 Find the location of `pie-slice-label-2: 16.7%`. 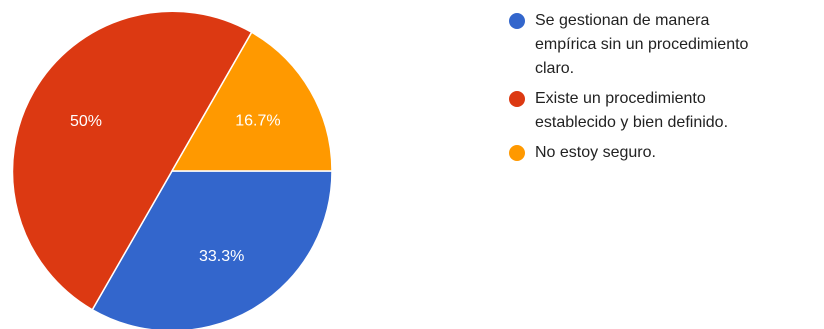

pie-slice-label-2: 16.7% is located at coordinates (257, 121).